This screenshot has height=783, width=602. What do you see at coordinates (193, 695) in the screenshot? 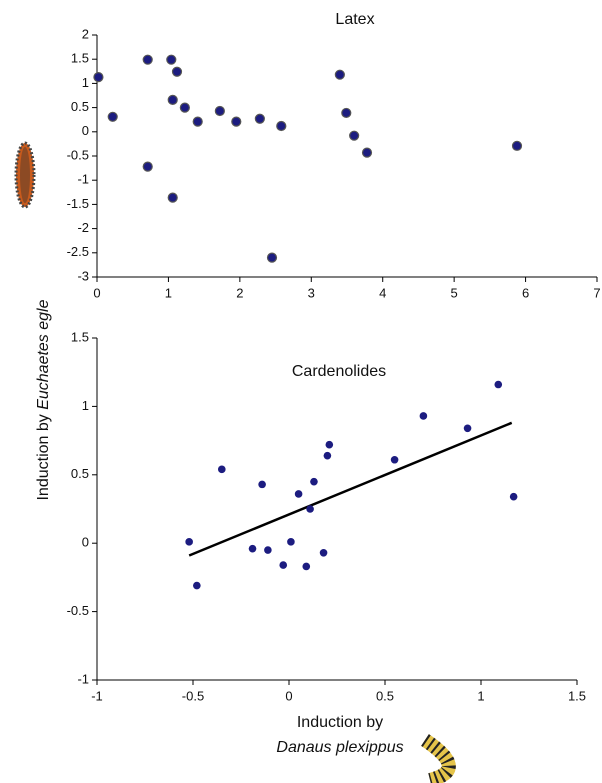
I see `x-tick-label: -0.5` at bounding box center [193, 695].